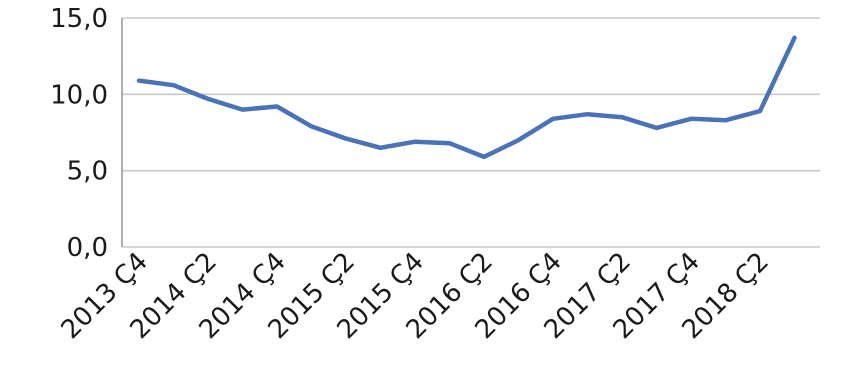  What do you see at coordinates (79, 19) in the screenshot?
I see `y-tick-label: 15,0` at bounding box center [79, 19].